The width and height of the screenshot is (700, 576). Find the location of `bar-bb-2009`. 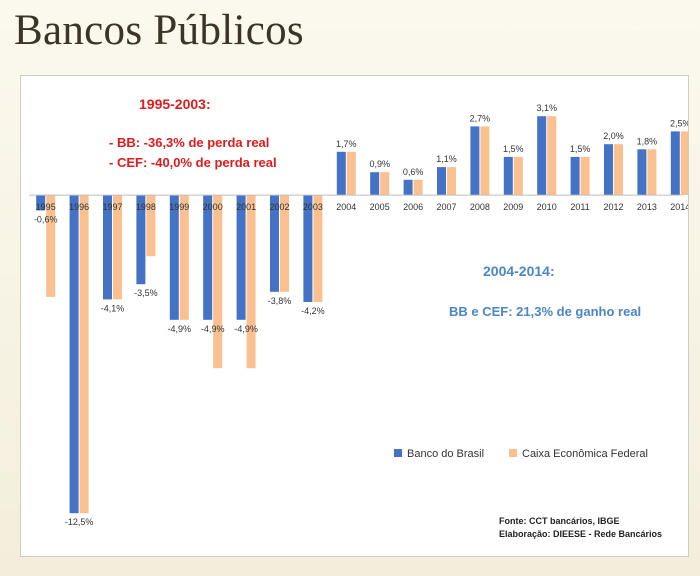

bar-bb-2009 is located at coordinates (508, 176).